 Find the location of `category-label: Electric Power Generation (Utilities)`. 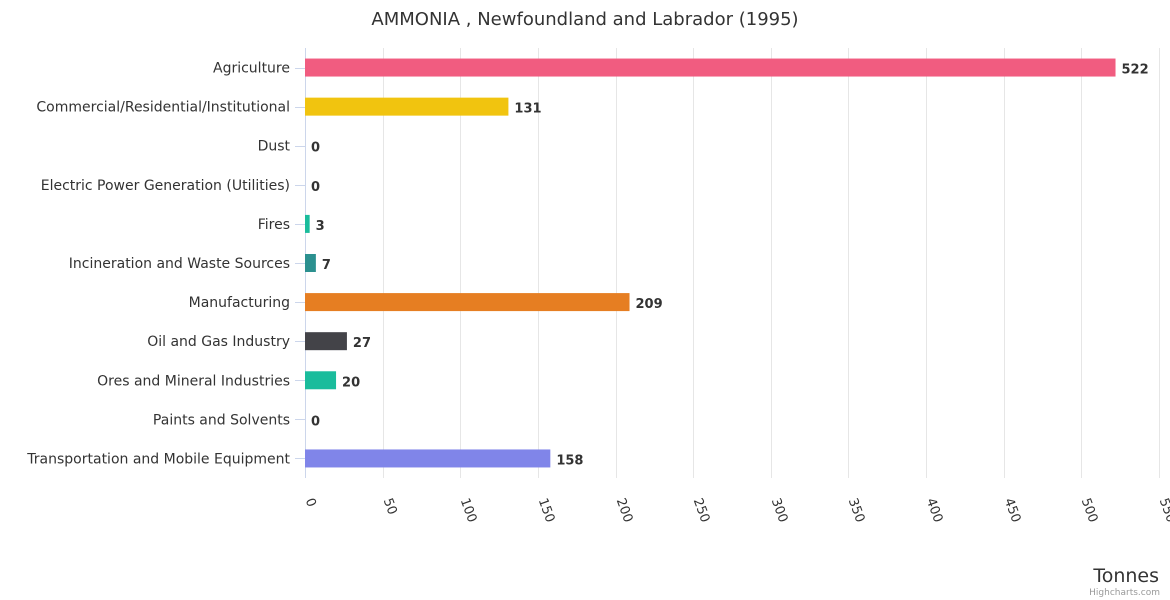

category-label: Electric Power Generation (Utilities) is located at coordinates (165, 186).